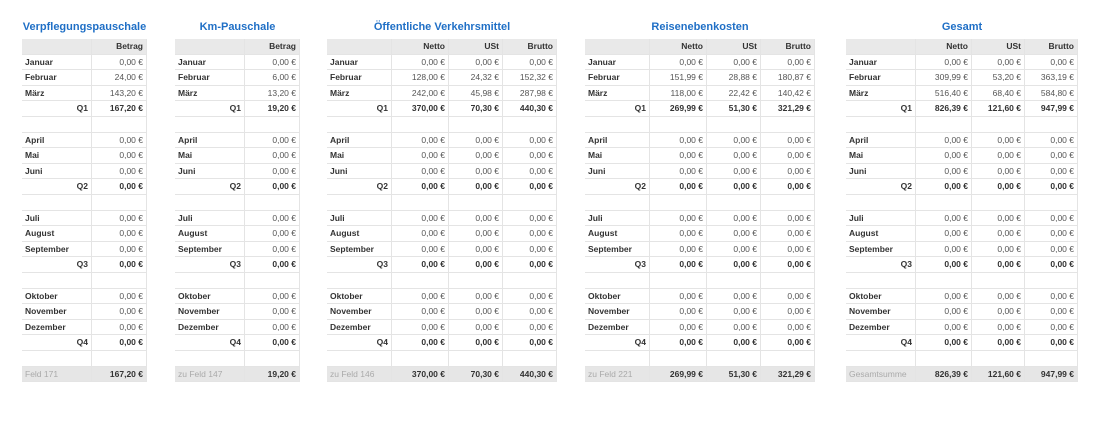 The height and width of the screenshot is (434, 1100). What do you see at coordinates (617, 78) in the screenshot?
I see `month-label: Februar` at bounding box center [617, 78].